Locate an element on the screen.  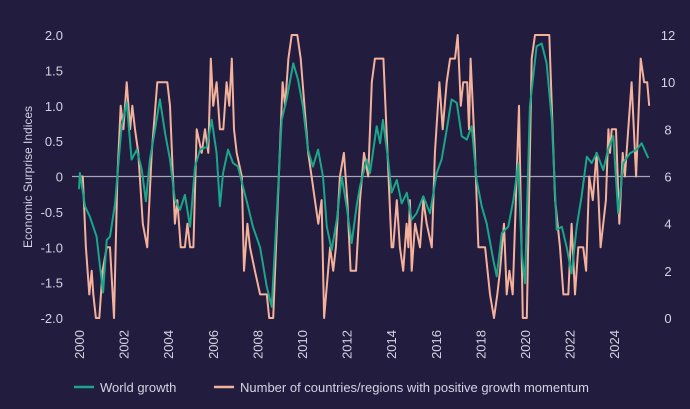
x-tick-label: 2012 is located at coordinates (347, 344).